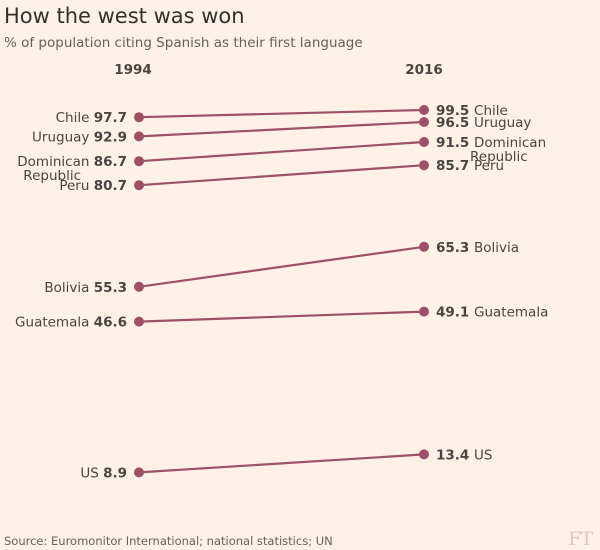  What do you see at coordinates (281, 151) in the screenshot?
I see `series-line-dominican-republic` at bounding box center [281, 151].